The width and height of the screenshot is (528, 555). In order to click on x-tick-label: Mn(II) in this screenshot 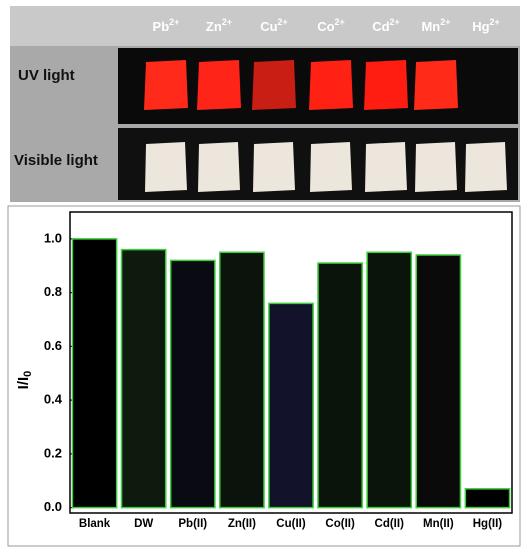, I will do `click(438, 524)`.